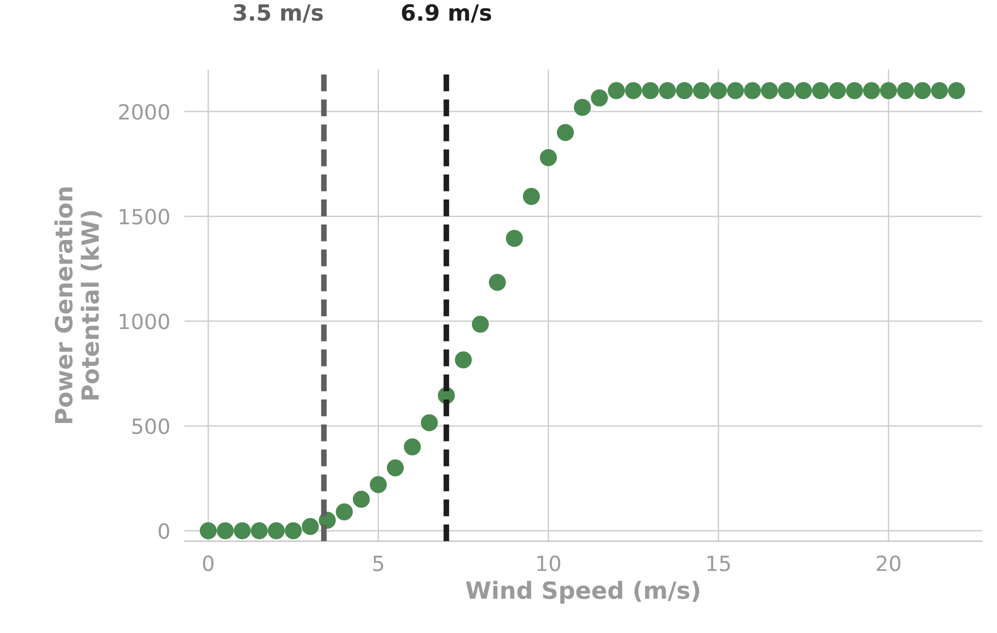  I want to click on x-tick-label: 15, so click(718, 564).